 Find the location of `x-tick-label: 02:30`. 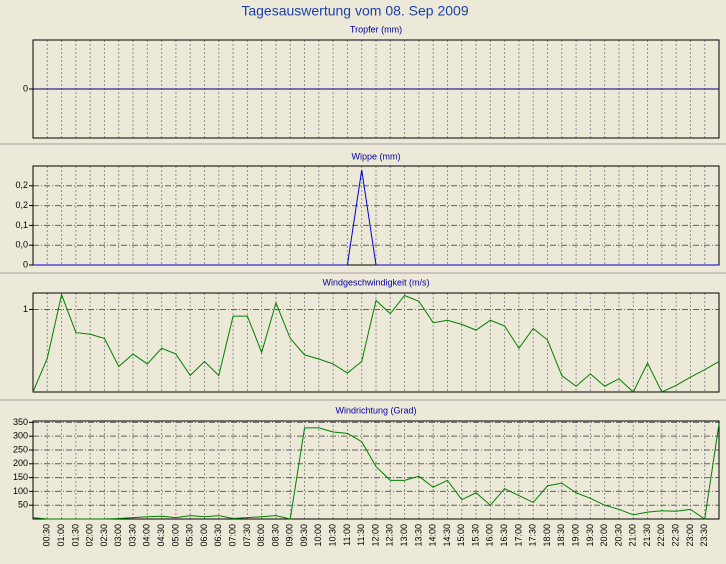

x-tick-label: 02:30 is located at coordinates (104, 535).